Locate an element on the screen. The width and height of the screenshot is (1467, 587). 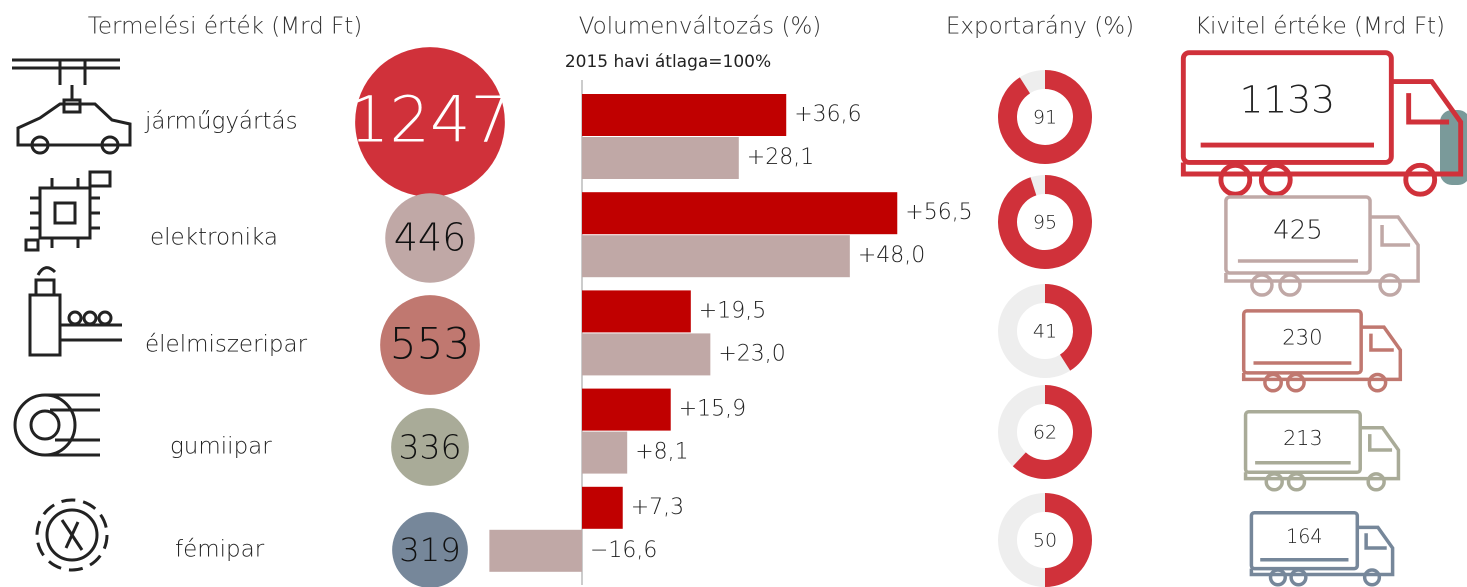
export-share-label: 95 is located at coordinates (1045, 223).